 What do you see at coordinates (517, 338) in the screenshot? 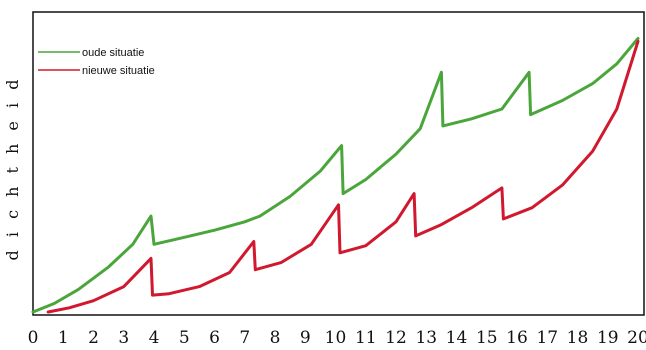
I see `x-tick-label: 16` at bounding box center [517, 338].